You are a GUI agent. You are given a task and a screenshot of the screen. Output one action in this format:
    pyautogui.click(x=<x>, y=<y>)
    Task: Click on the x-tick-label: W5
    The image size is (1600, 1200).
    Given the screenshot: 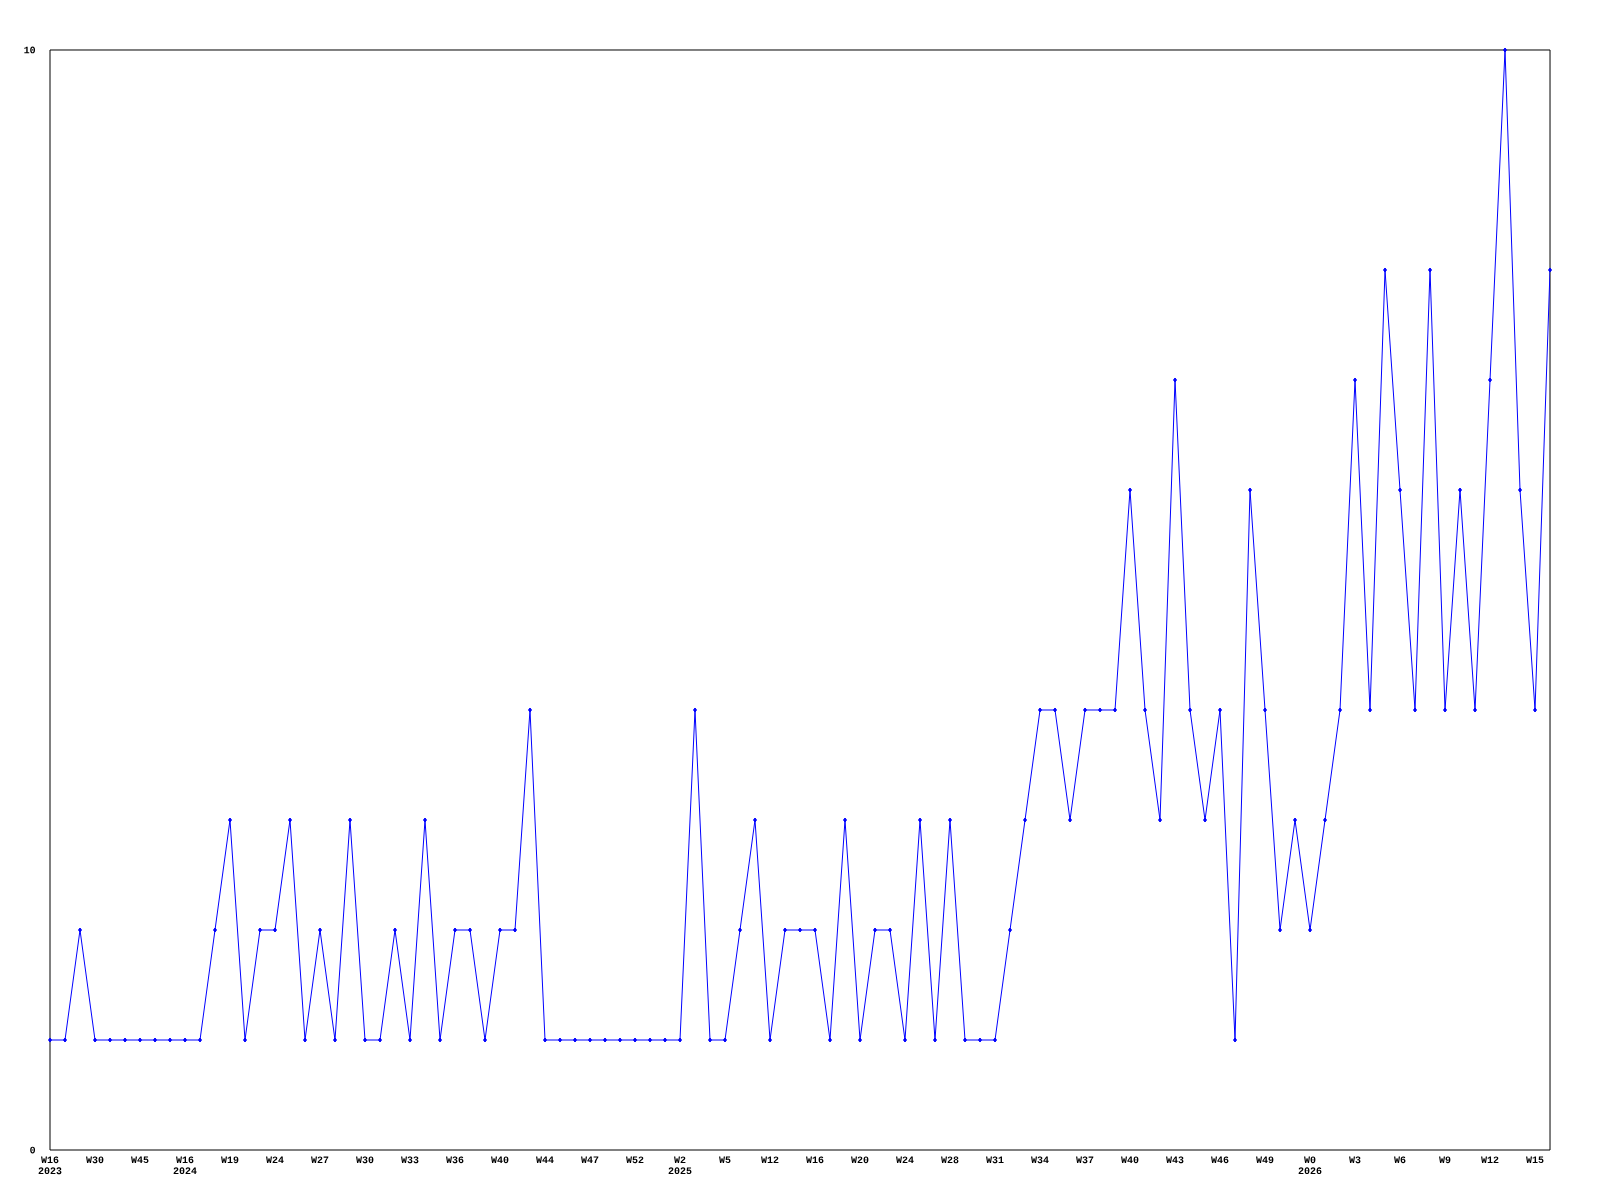 What is the action you would take?
    pyautogui.click(x=725, y=1160)
    